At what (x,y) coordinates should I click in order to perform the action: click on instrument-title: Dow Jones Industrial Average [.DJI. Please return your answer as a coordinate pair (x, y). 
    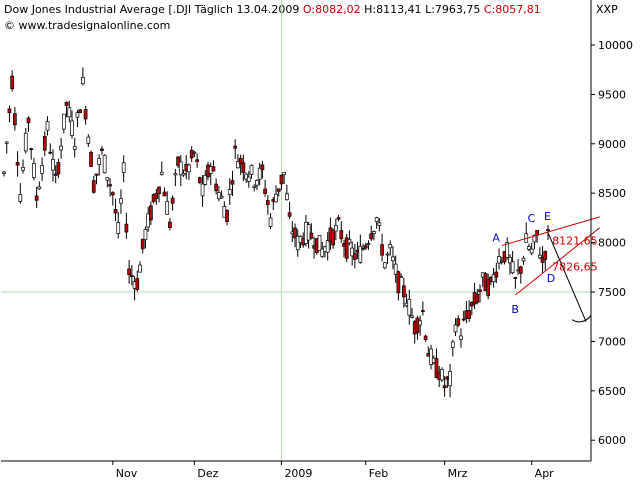
    Looking at the image, I should click on (98, 9).